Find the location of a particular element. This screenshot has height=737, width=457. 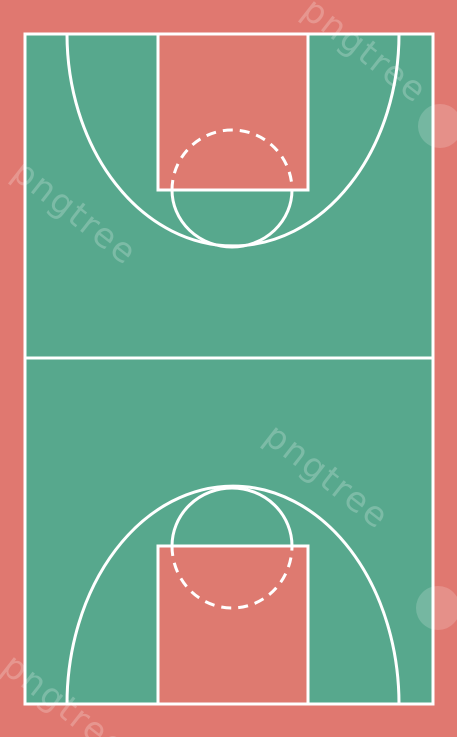

top-free-throw-circle-dashed is located at coordinates (232, 159).